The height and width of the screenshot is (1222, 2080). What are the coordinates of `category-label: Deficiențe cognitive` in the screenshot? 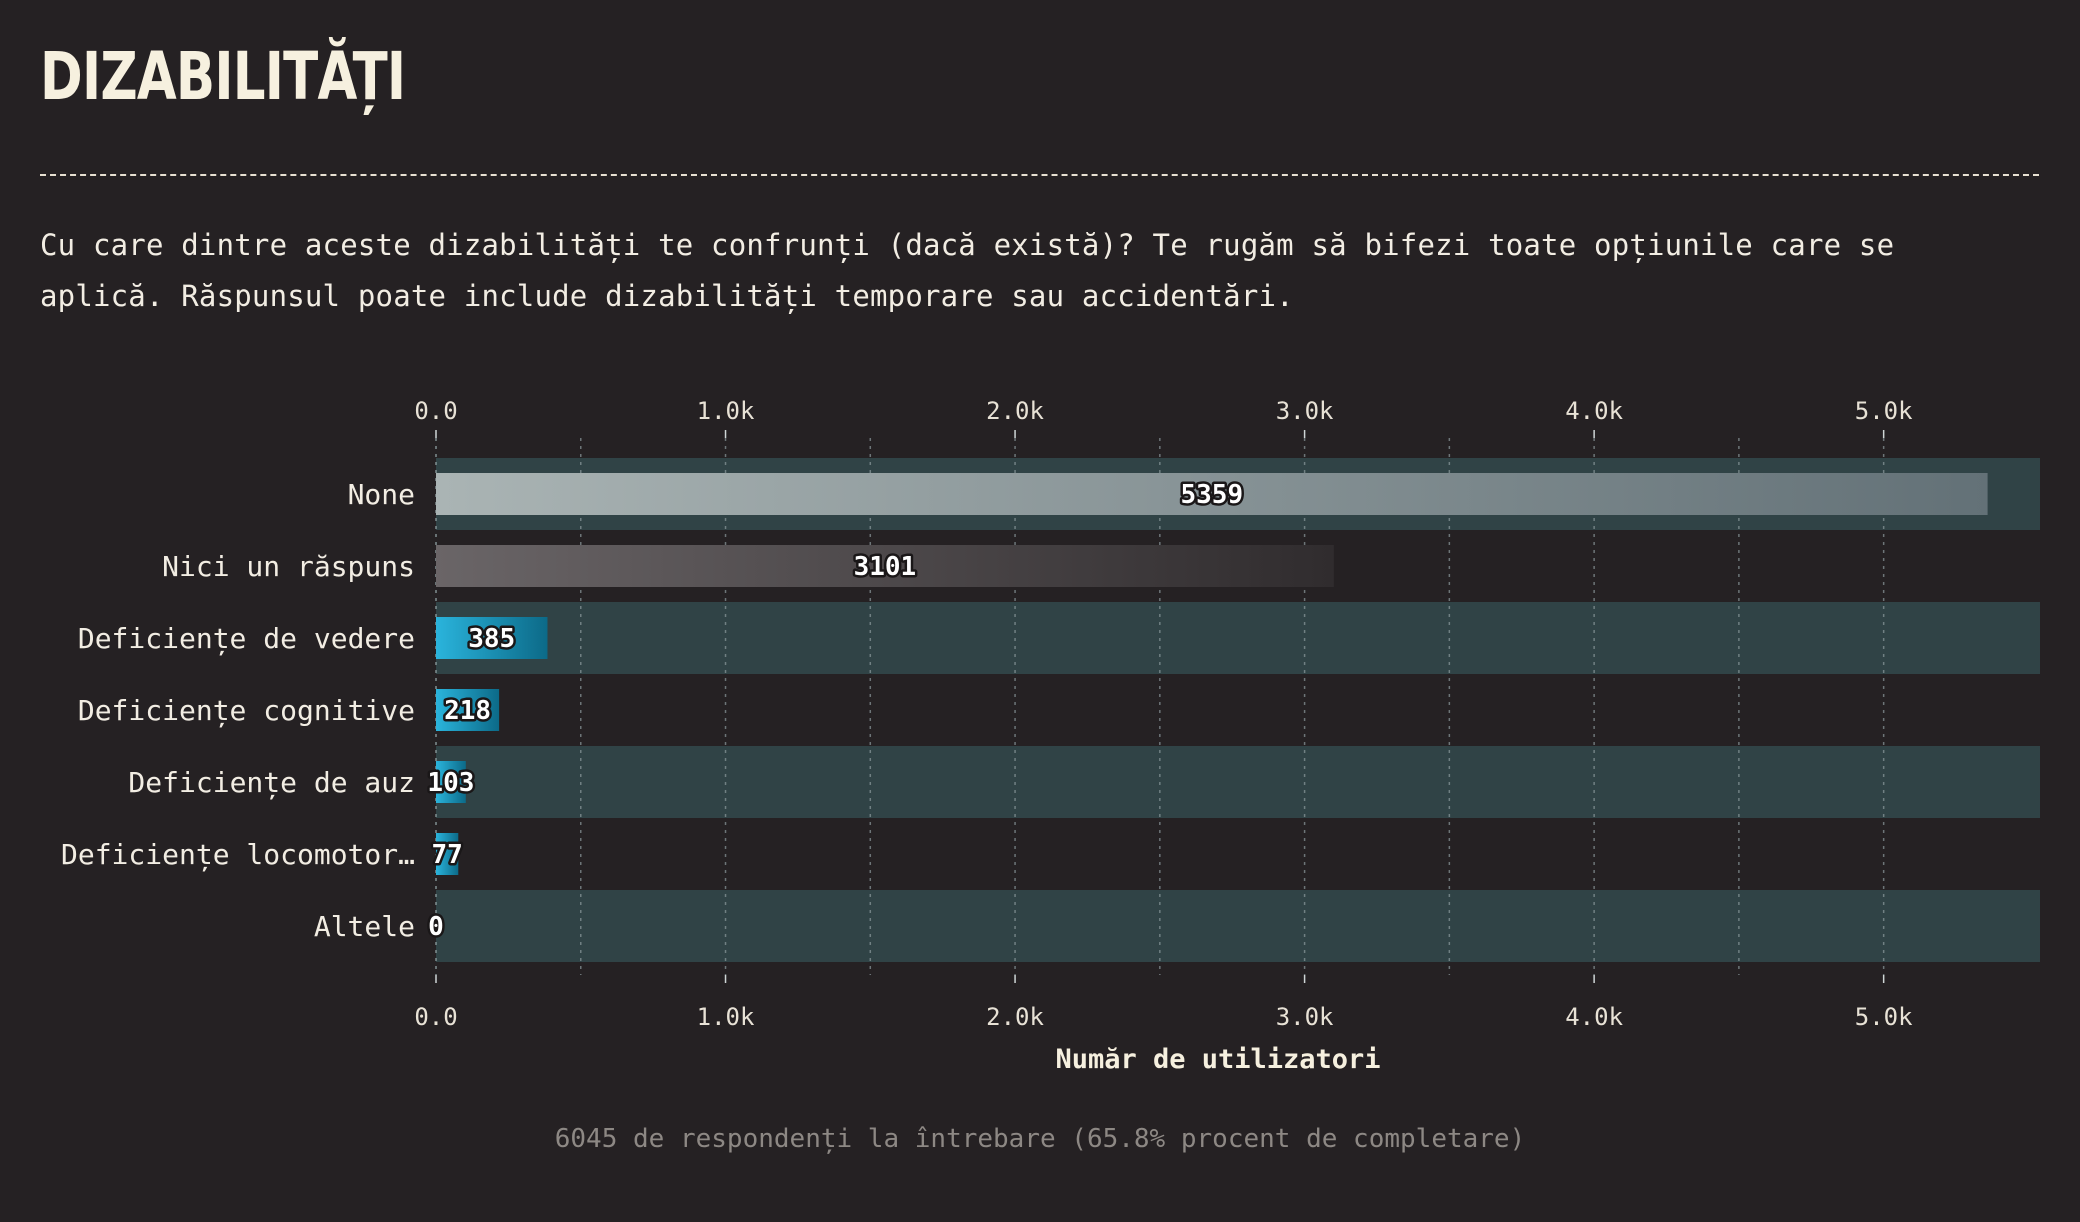 It's located at (246, 711).